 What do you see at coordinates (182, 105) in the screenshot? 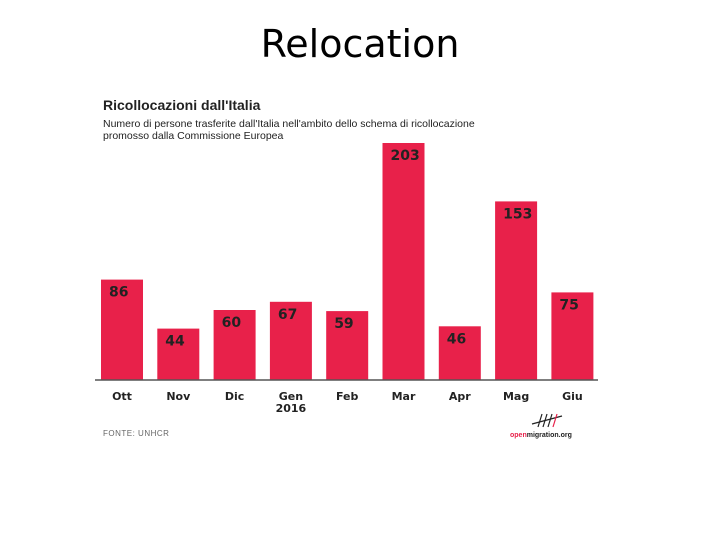
I see `chart-title: Ricollocazioni dall'Italia` at bounding box center [182, 105].